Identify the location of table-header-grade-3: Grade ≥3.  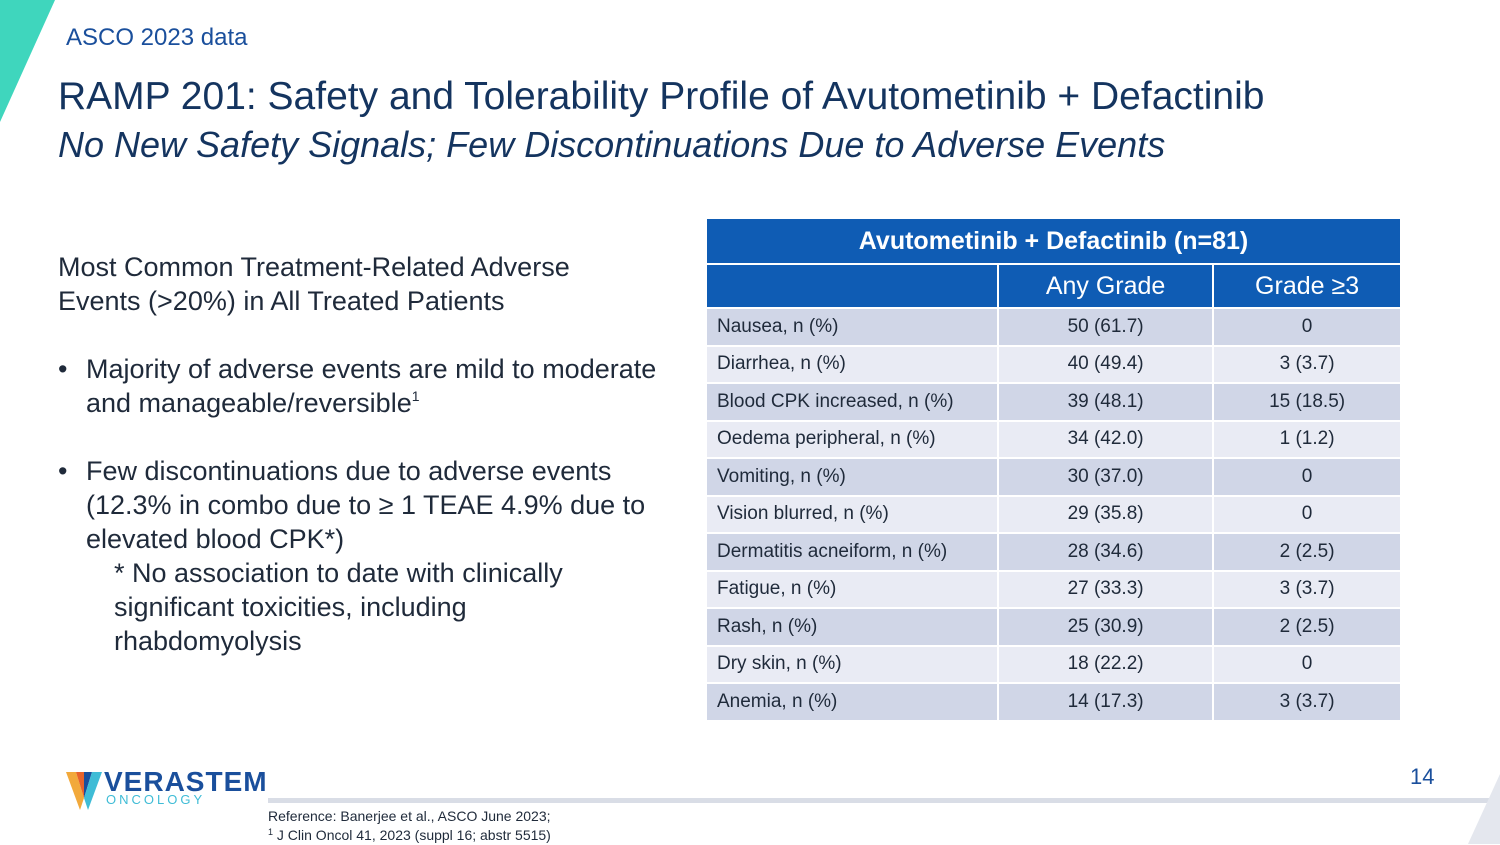
(1307, 286).